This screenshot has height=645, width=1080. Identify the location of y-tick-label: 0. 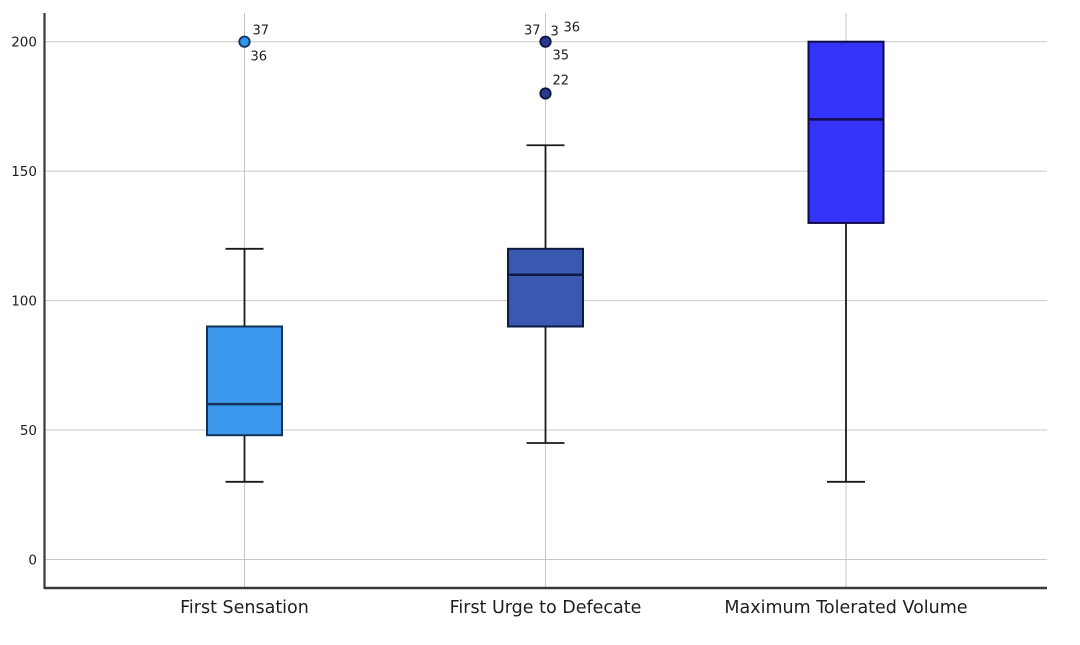
(32, 560).